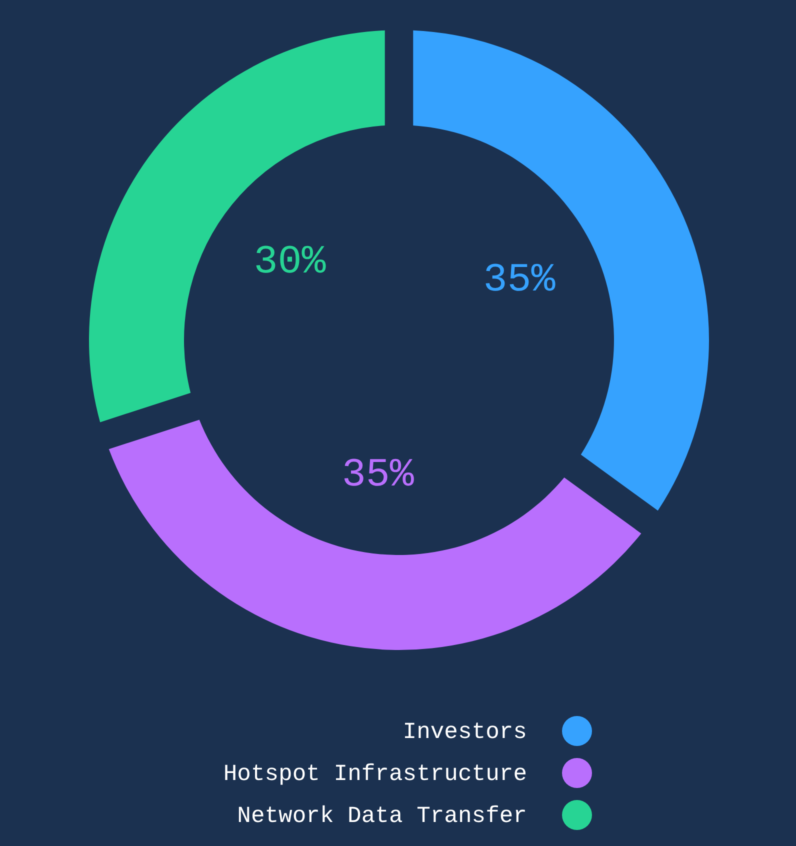 Image resolution: width=796 pixels, height=846 pixels. Describe the element at coordinates (290, 263) in the screenshot. I see `data-label: 30%` at that location.